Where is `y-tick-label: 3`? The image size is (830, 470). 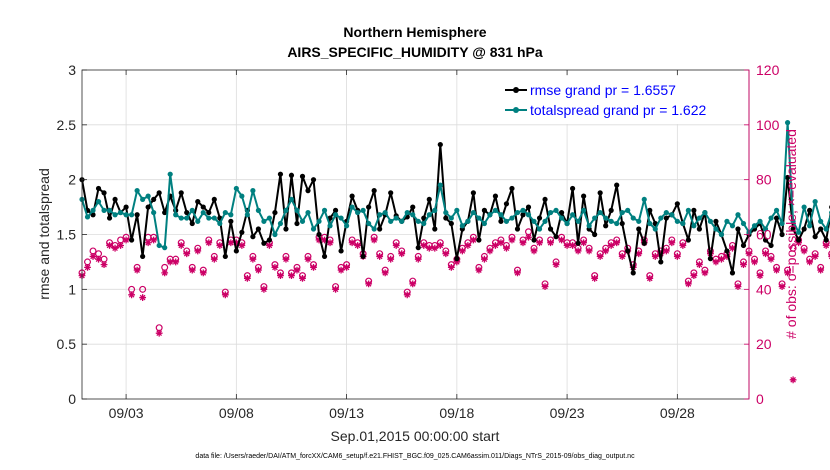
y-tick-label: 3 is located at coordinates (72, 70).